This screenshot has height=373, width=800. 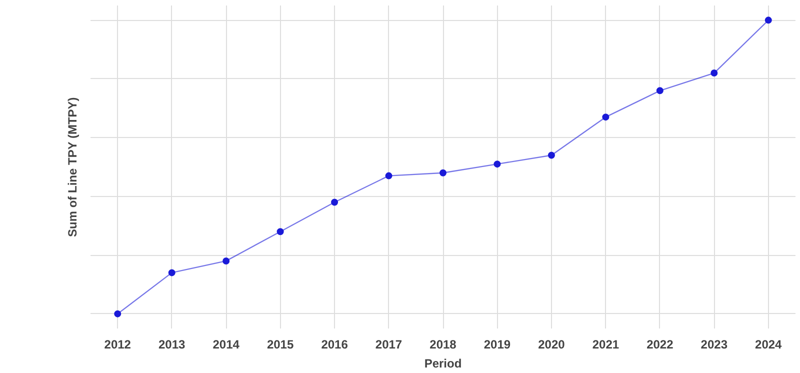 I want to click on x-tick-label: 2018, so click(x=443, y=345).